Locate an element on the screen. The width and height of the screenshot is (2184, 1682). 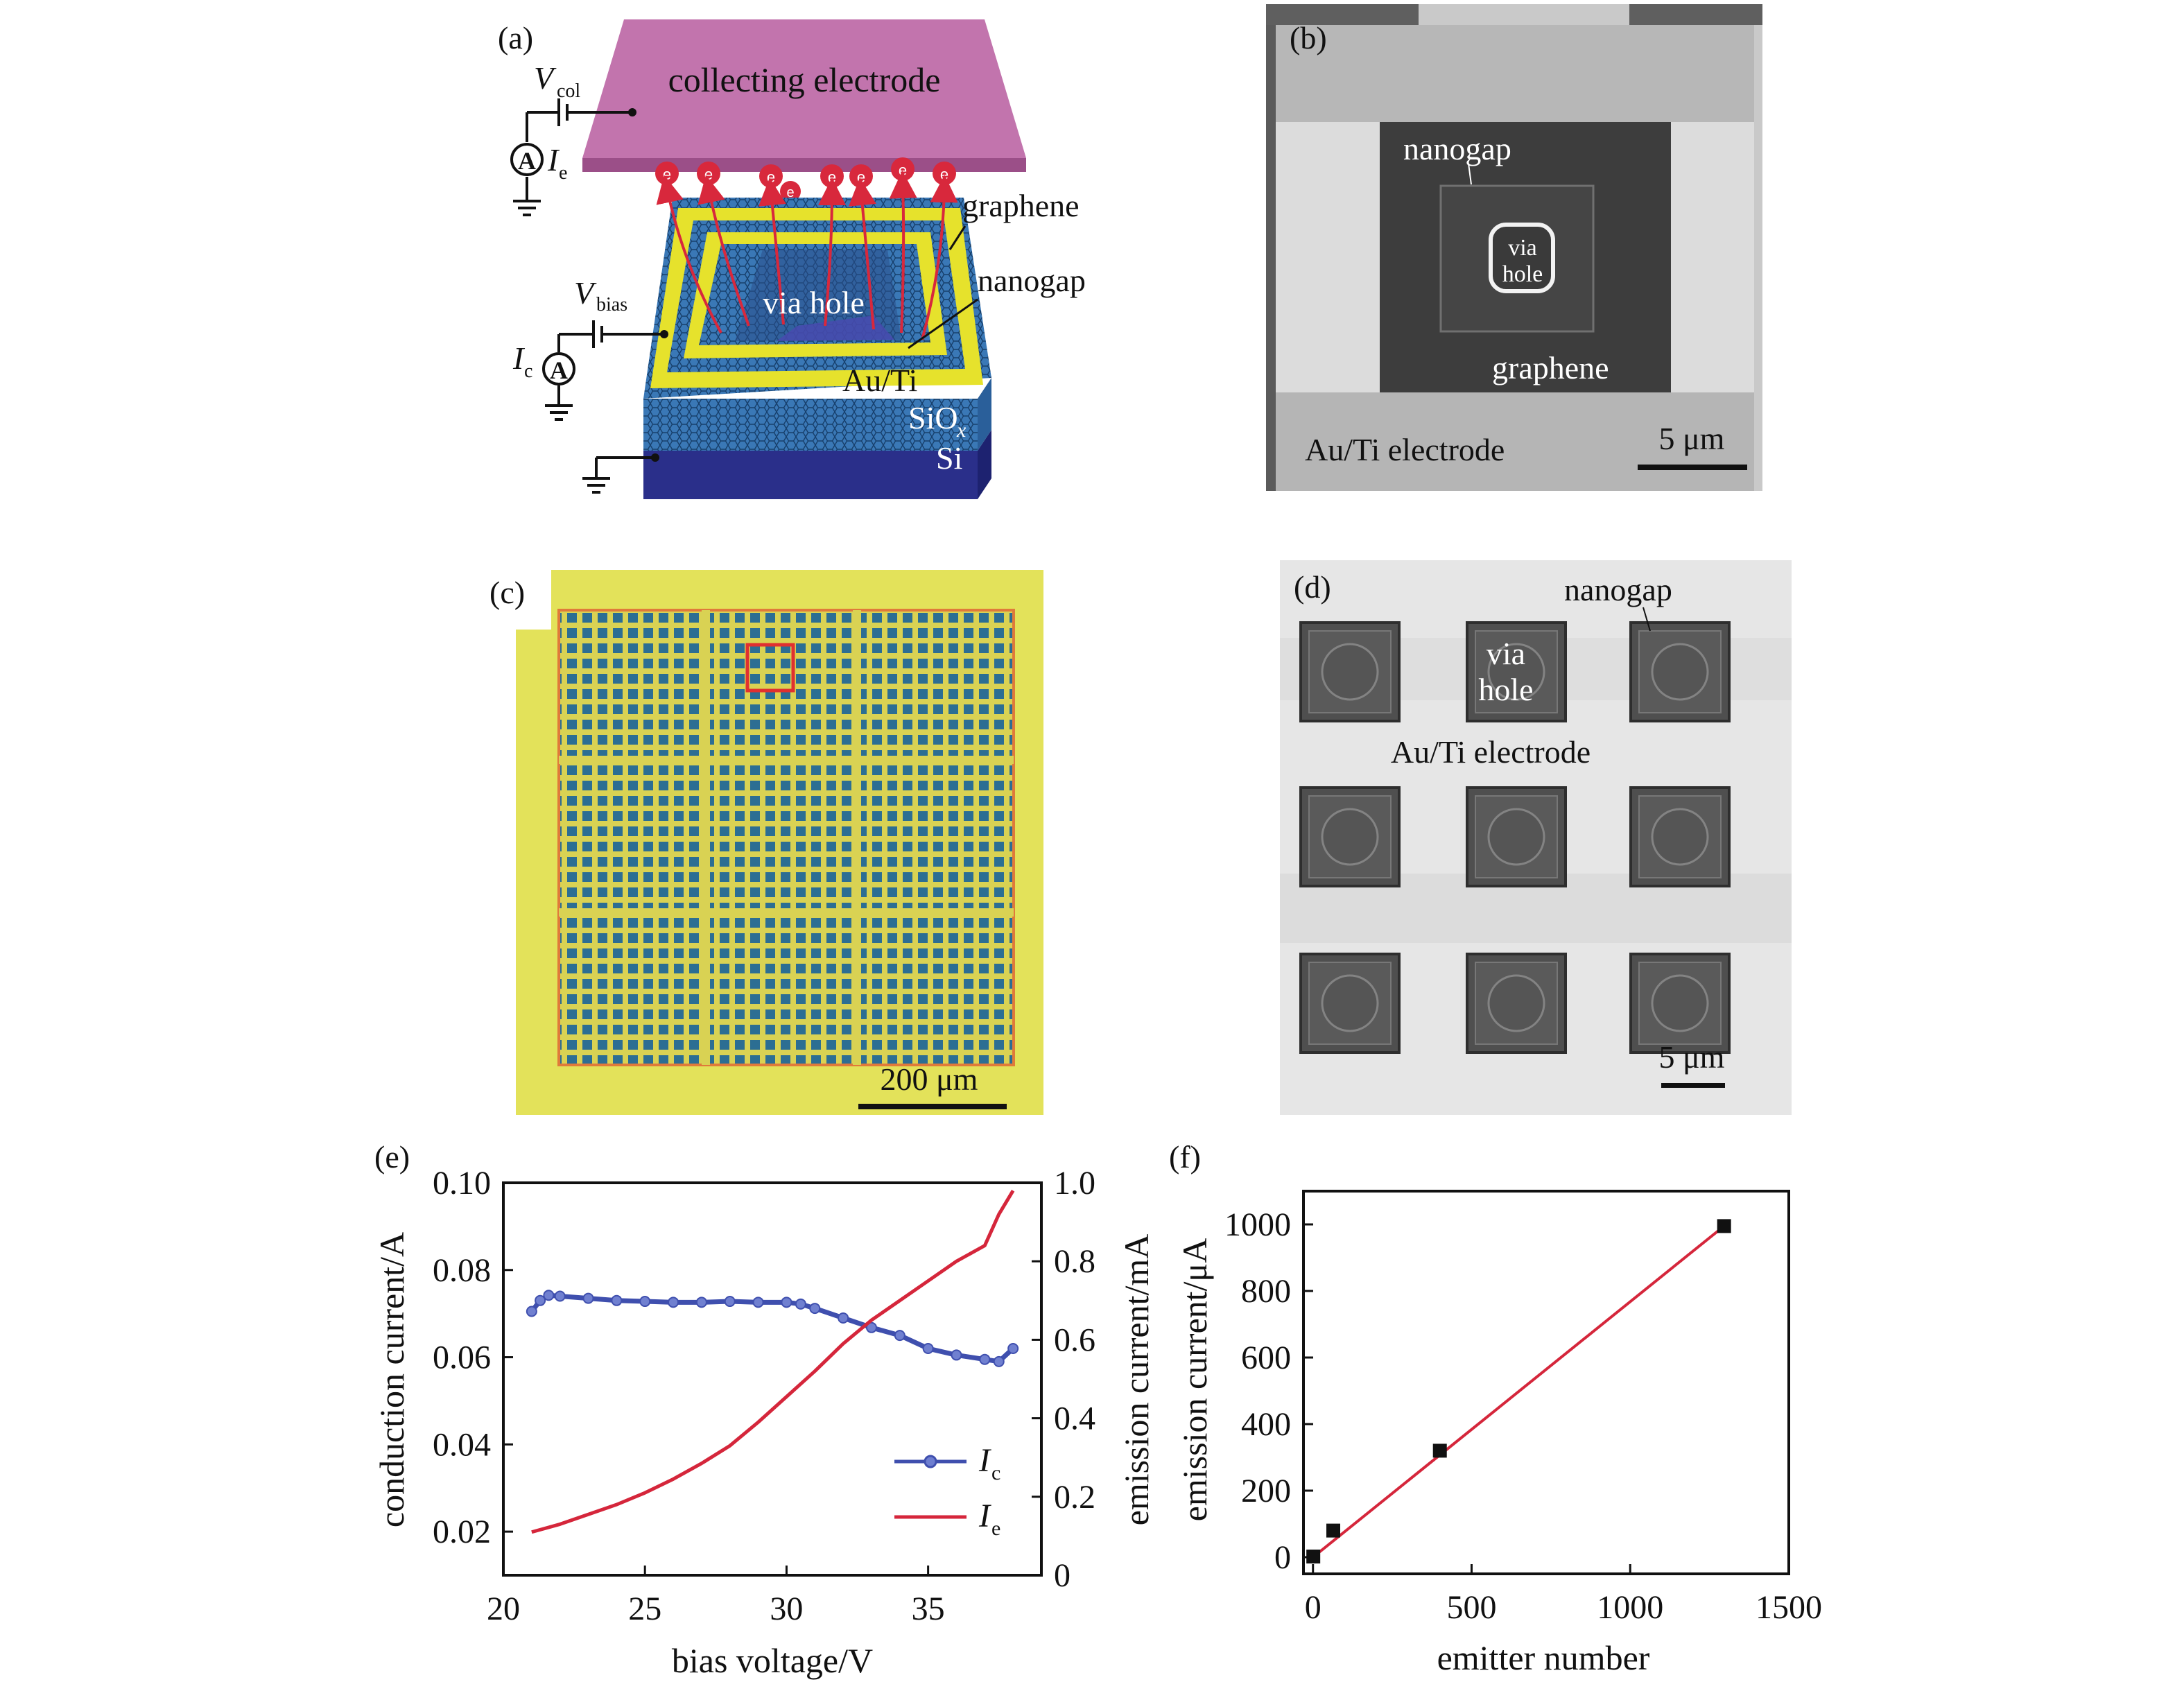
ammeter-e-symbol: A is located at coordinates (527, 161).